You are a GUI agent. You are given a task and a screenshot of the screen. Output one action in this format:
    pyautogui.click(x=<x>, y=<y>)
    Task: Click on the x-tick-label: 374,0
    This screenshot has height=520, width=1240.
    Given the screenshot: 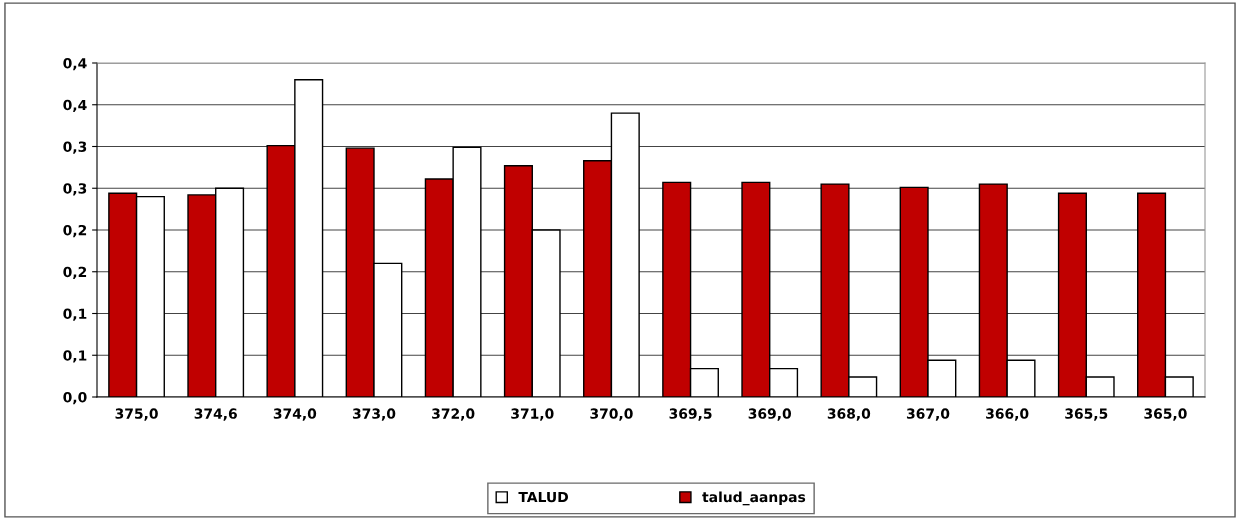 What is the action you would take?
    pyautogui.click(x=295, y=414)
    